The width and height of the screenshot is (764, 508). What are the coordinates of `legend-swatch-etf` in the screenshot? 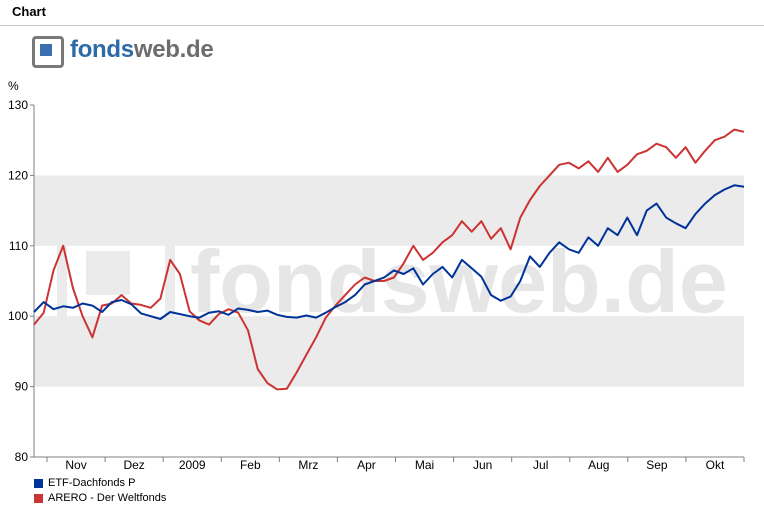 It's located at (38, 483).